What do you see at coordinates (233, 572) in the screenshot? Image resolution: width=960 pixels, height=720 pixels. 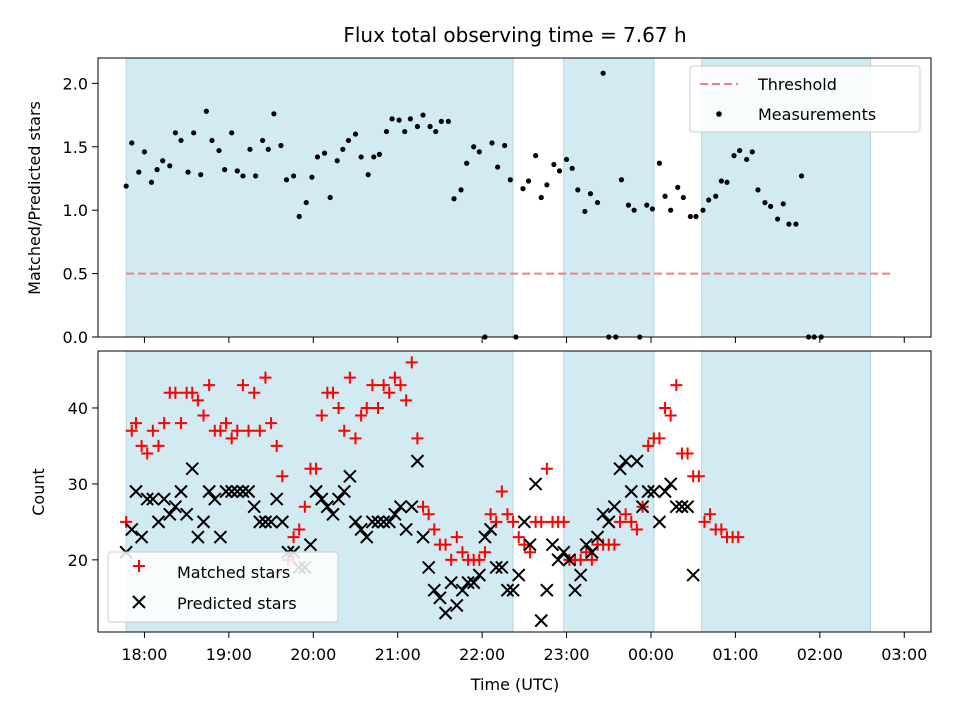 I see `legend-matched-label: Matched stars` at bounding box center [233, 572].